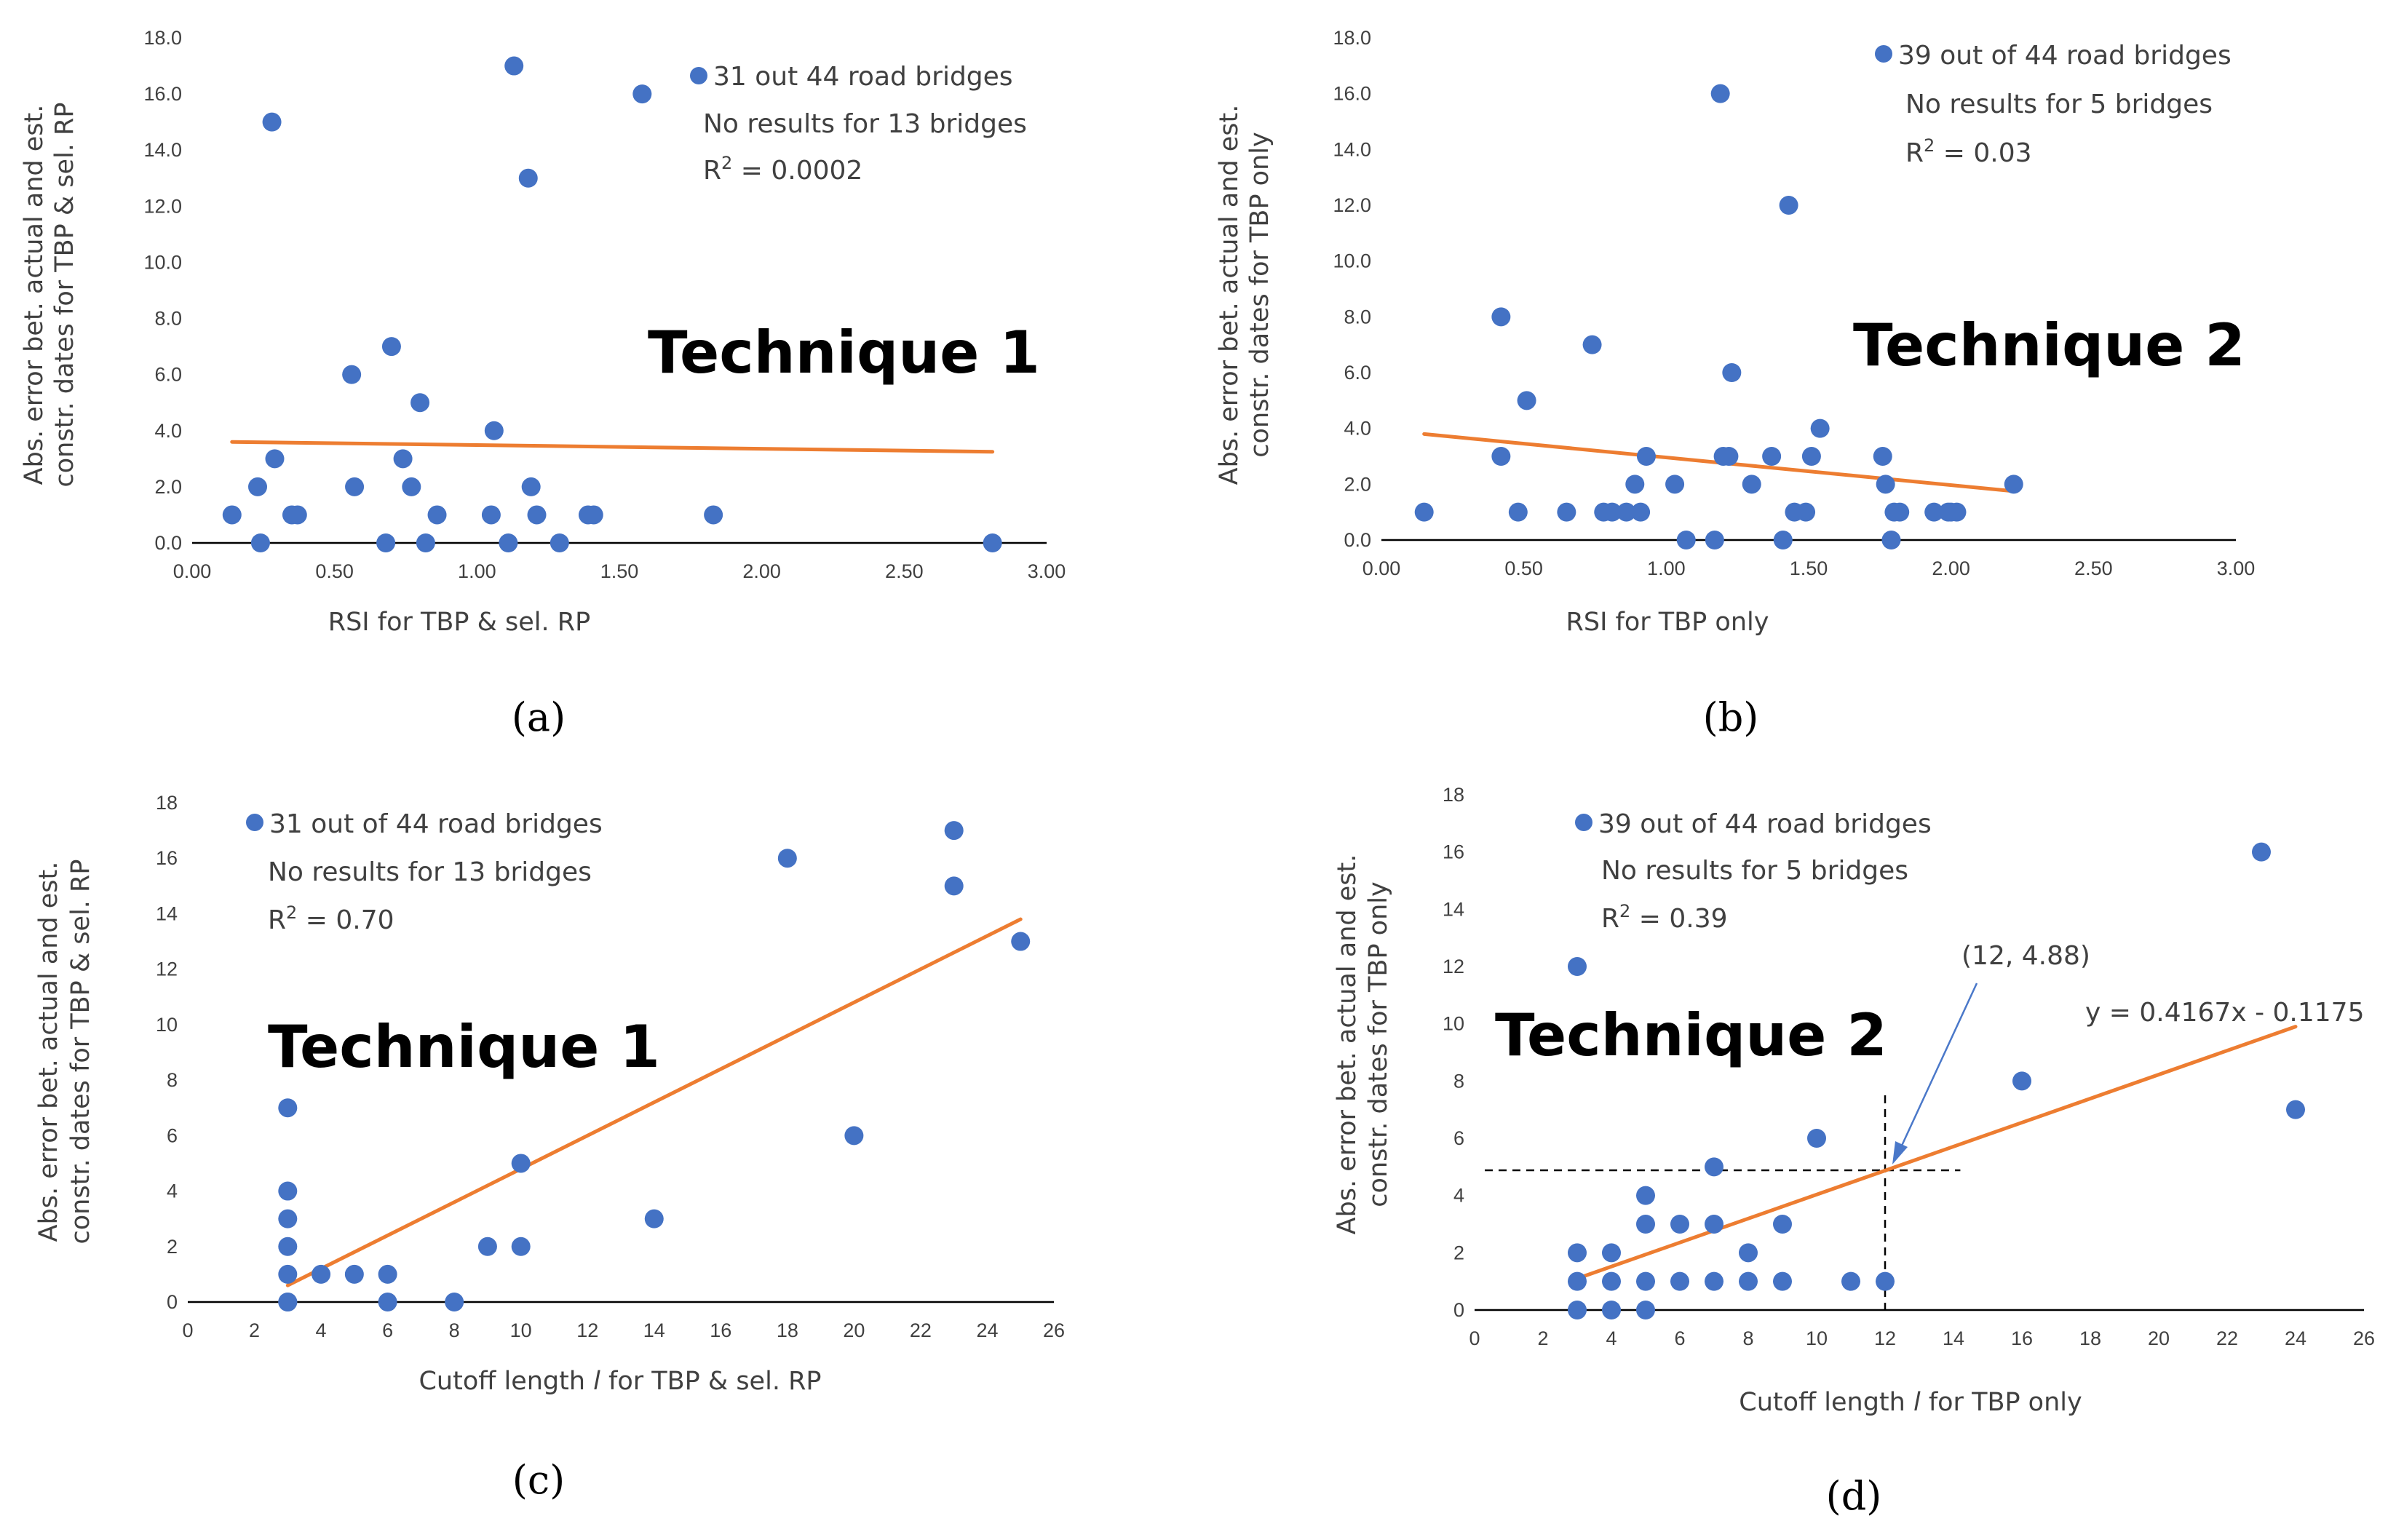  I want to click on panel-d-y-tick-label: 18, so click(1453, 795).